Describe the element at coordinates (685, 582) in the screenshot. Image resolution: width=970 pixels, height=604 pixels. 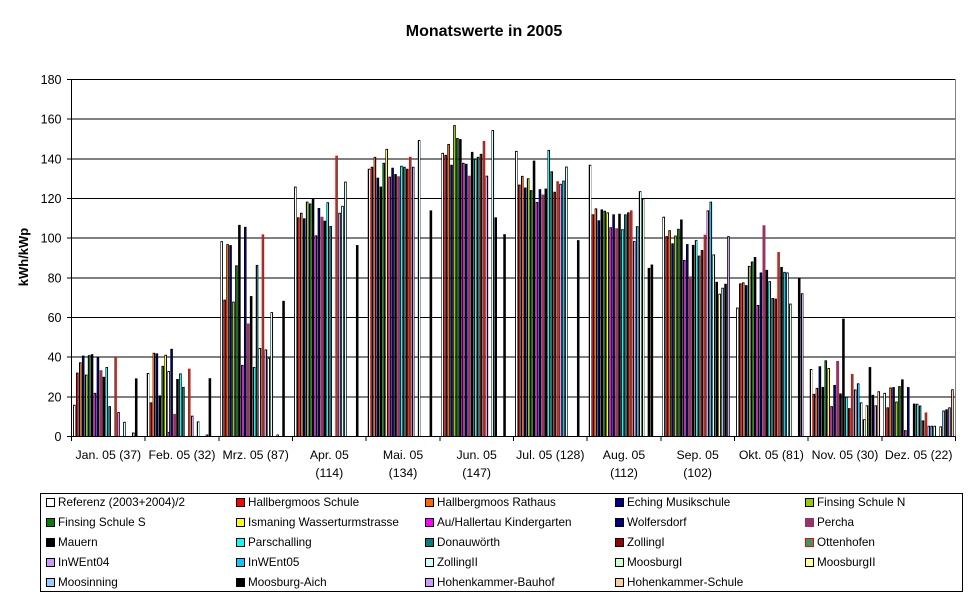
I see `svg-text: Hohenkammer-Schule` at that location.